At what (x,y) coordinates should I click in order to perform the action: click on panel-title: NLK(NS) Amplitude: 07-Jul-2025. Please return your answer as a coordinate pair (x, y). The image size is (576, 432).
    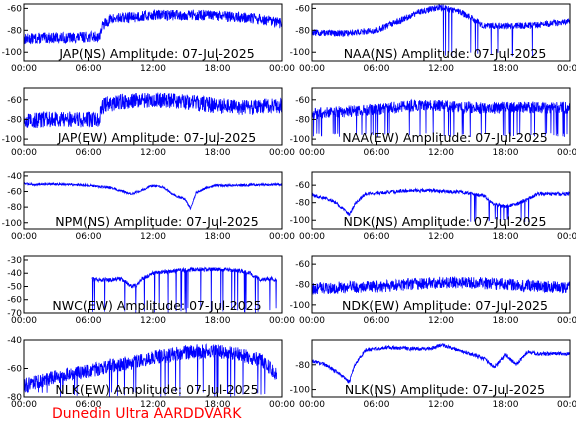
    Looking at the image, I should click on (445, 389).